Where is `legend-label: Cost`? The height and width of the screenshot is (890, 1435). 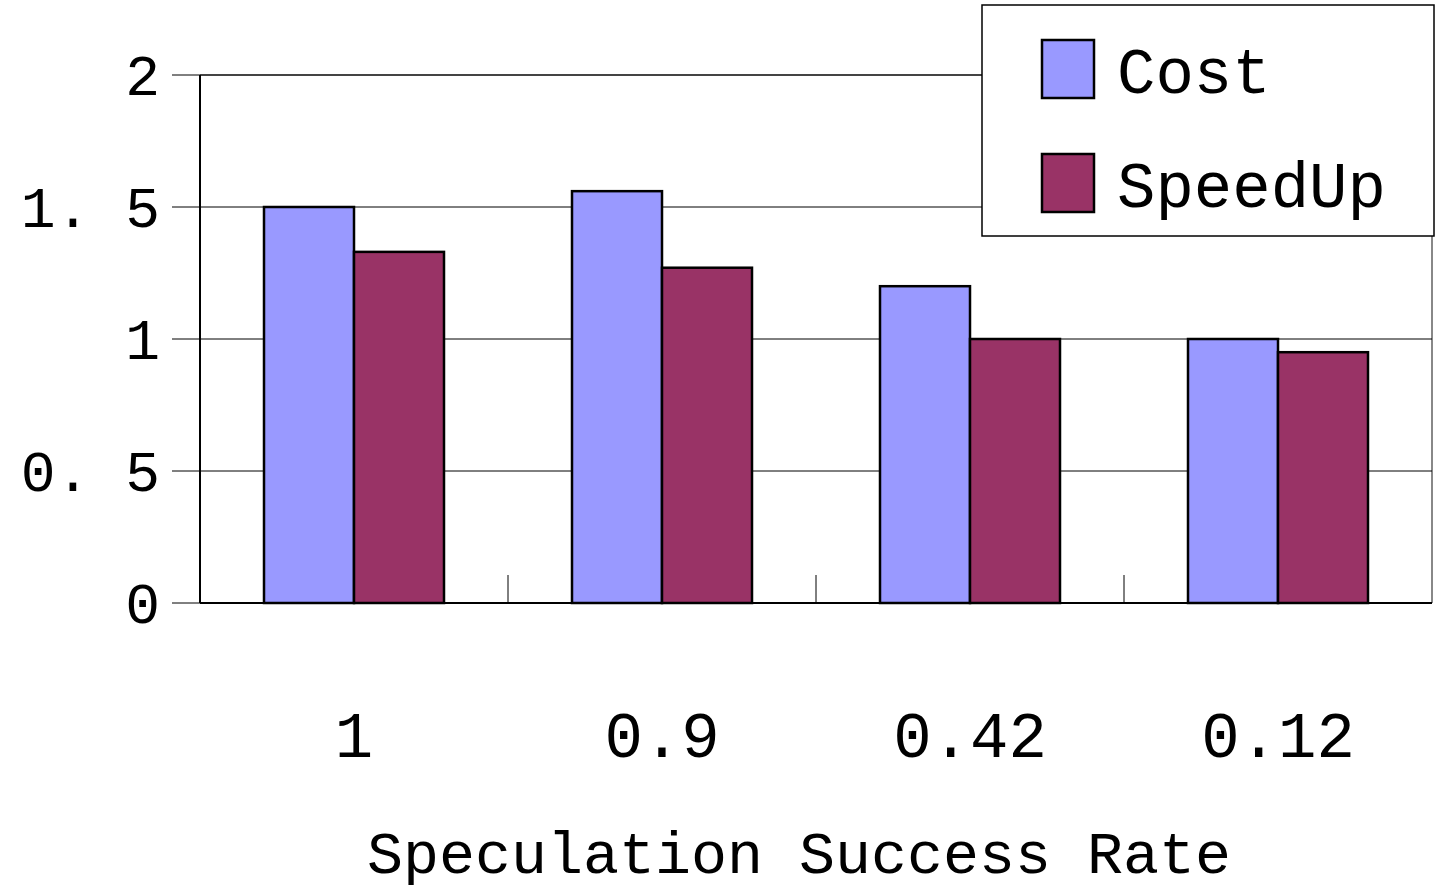
legend-label: Cost is located at coordinates (1194, 76).